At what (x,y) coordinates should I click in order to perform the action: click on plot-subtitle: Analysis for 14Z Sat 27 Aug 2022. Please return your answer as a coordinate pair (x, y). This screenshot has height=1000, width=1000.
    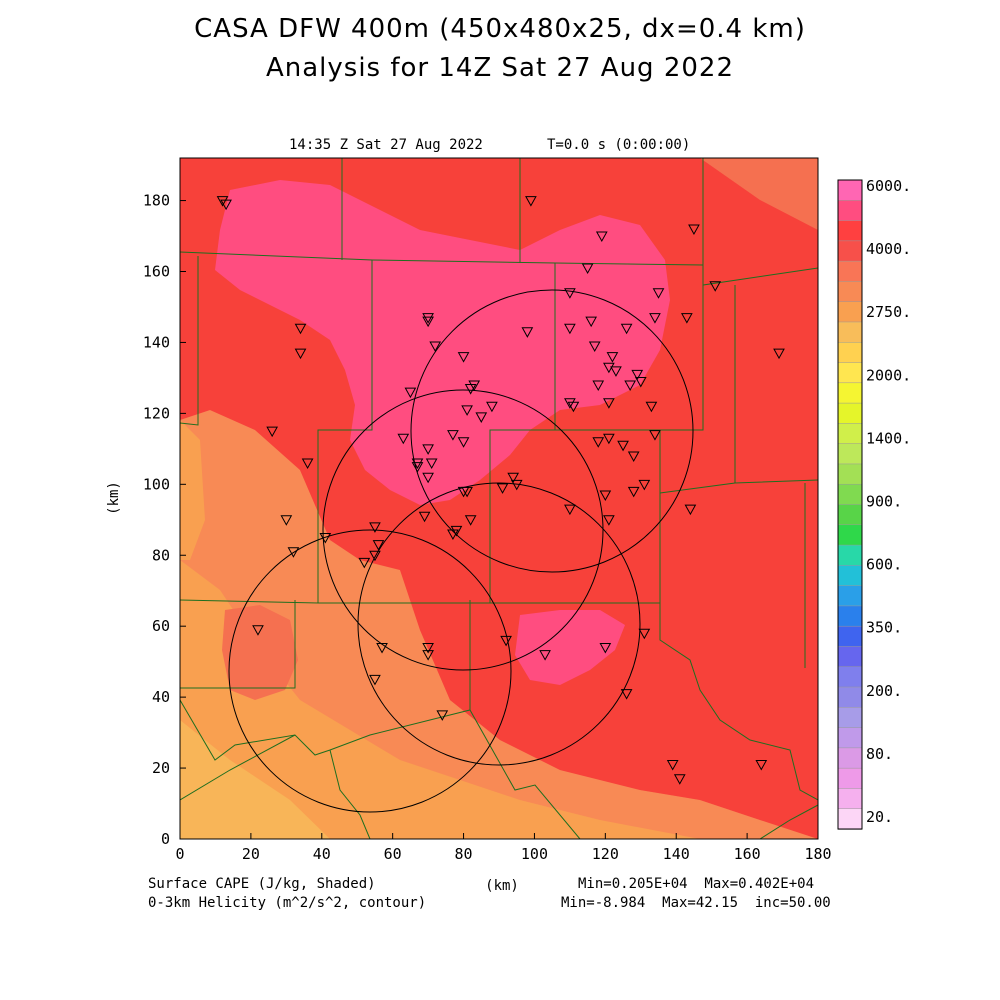
    Looking at the image, I should click on (499, 68).